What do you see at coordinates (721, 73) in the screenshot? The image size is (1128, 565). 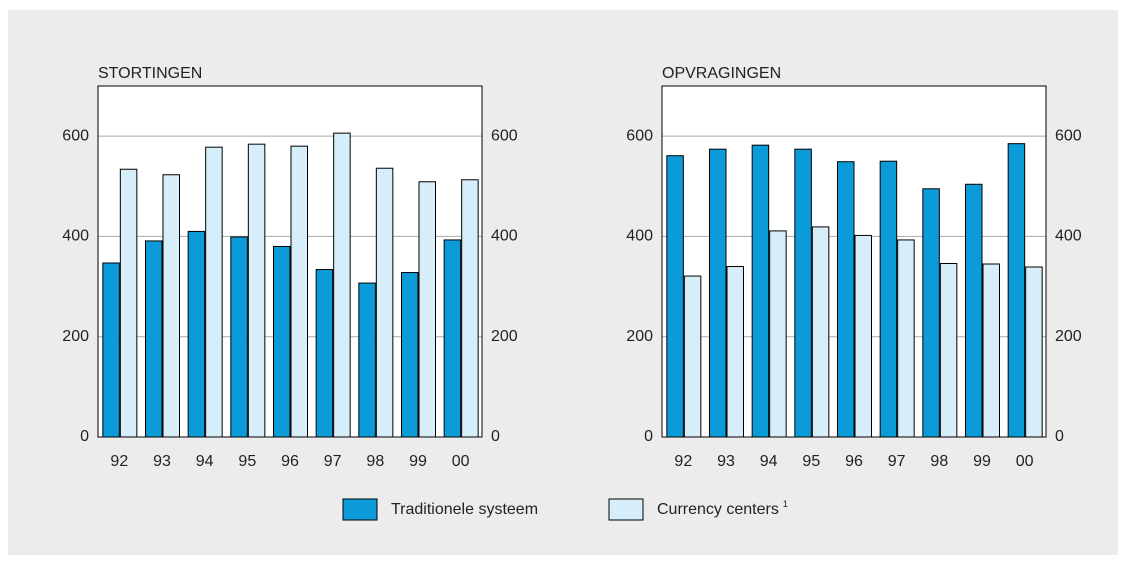 I see `chart-title: OPVRAGINGEN` at bounding box center [721, 73].